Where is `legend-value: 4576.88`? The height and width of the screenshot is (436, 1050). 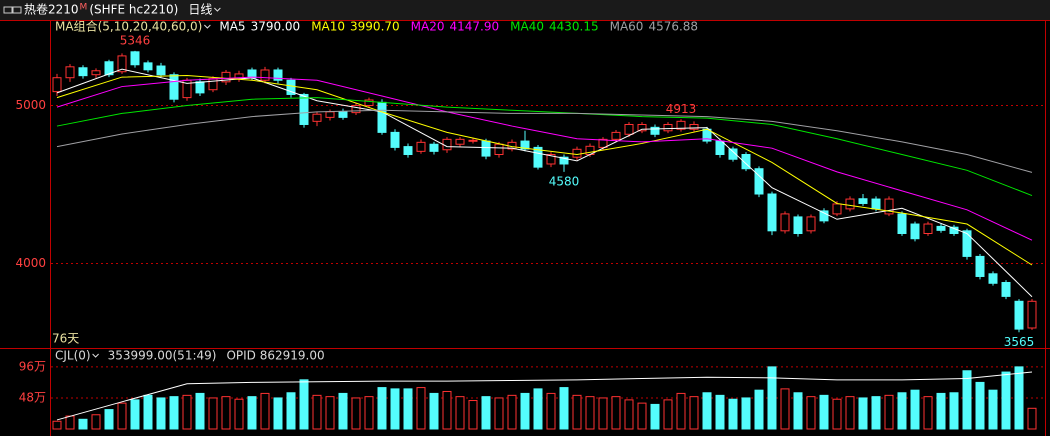 legend-value: 4576.88 is located at coordinates (673, 27).